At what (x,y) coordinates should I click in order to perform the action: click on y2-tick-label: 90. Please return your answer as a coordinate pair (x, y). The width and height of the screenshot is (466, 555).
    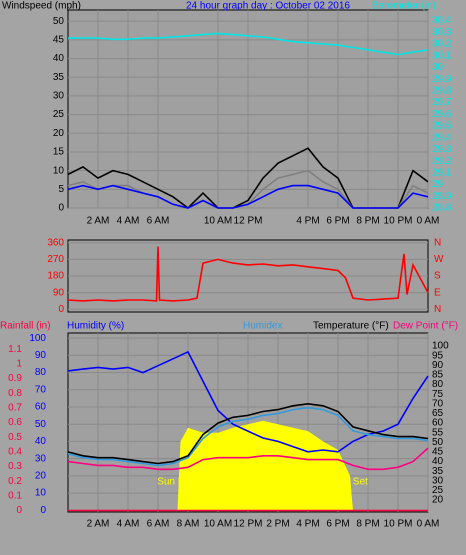
    Looking at the image, I should click on (438, 365).